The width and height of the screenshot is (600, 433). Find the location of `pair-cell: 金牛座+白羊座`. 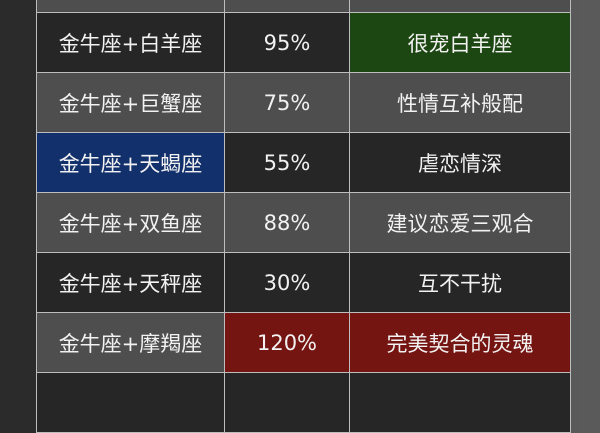

pair-cell: 金牛座+白羊座 is located at coordinates (130, 42).